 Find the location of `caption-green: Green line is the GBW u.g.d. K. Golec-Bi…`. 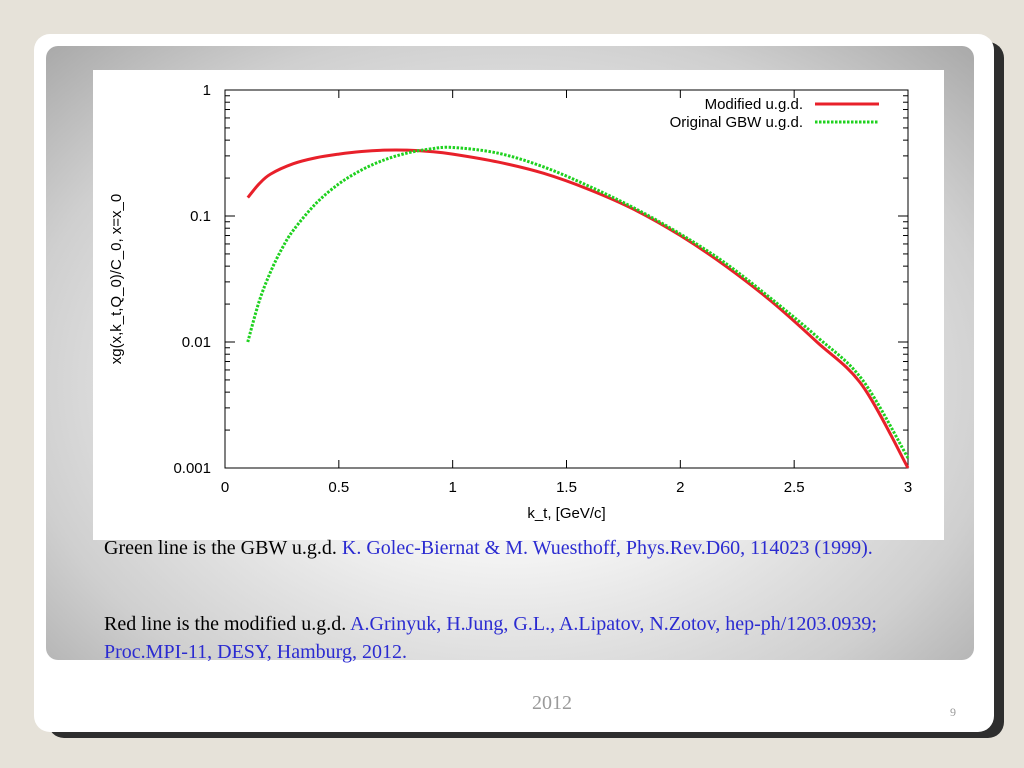

caption-green: Green line is the GBW u.g.d. K. Golec-Bi… is located at coordinates (519, 548).